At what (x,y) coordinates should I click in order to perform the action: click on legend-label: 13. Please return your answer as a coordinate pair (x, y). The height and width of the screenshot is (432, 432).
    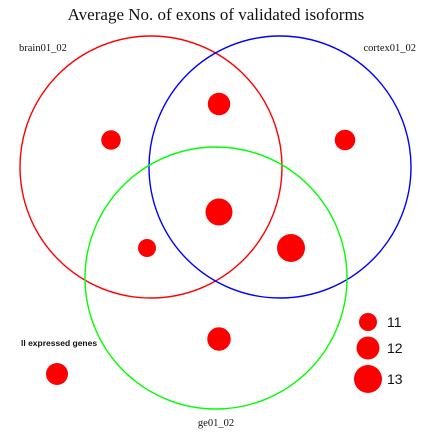
    Looking at the image, I should click on (395, 379).